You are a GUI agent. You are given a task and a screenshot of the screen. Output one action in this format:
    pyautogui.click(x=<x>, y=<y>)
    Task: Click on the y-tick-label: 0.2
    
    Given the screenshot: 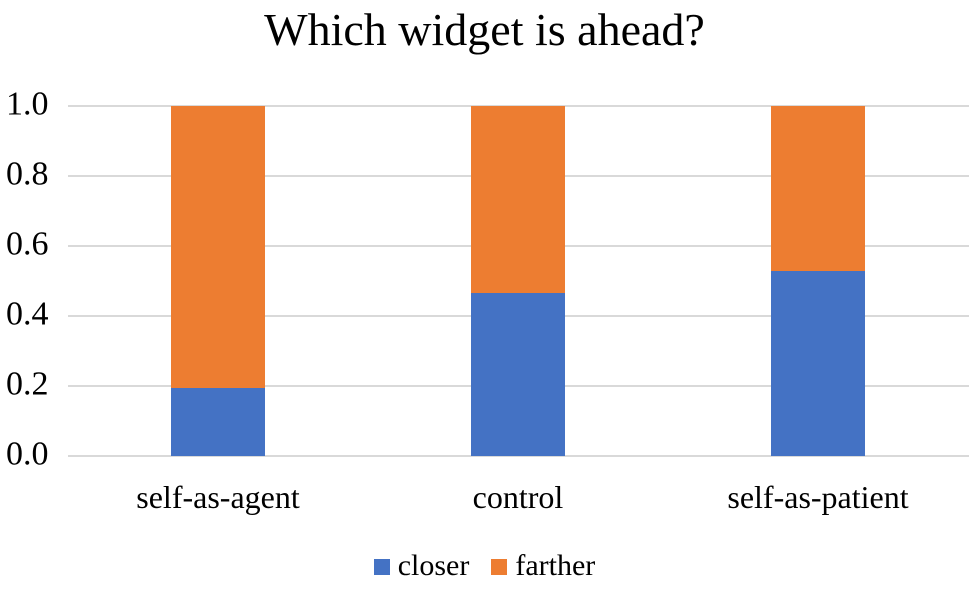 What is the action you would take?
    pyautogui.click(x=27, y=384)
    